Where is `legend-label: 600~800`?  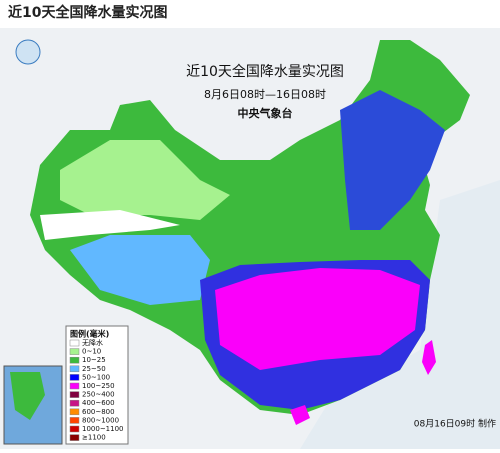 legend-label: 600~800 is located at coordinates (98, 412).